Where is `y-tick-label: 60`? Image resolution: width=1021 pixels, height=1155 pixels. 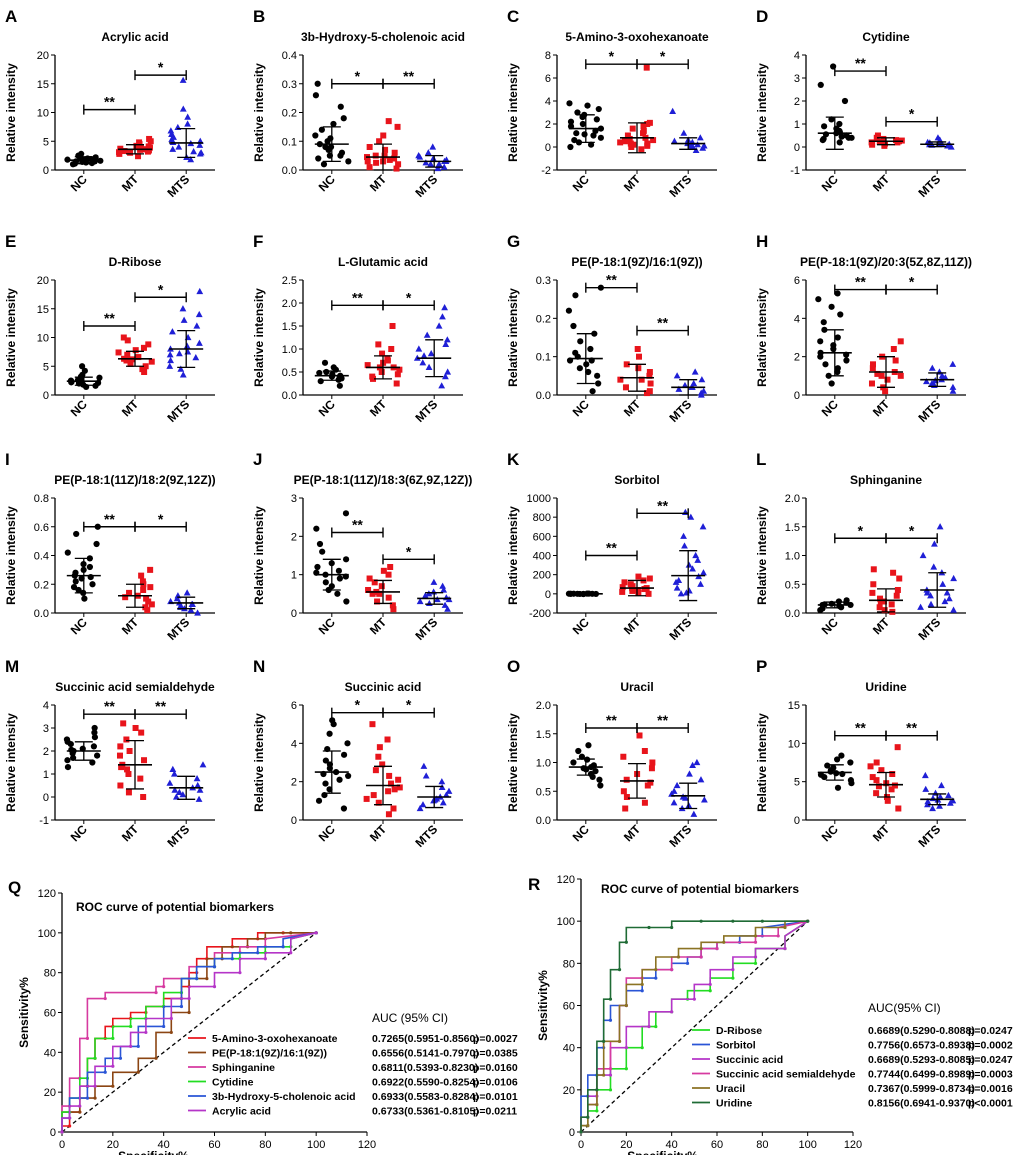
y-tick-label: 60 is located at coordinates (50, 1014).